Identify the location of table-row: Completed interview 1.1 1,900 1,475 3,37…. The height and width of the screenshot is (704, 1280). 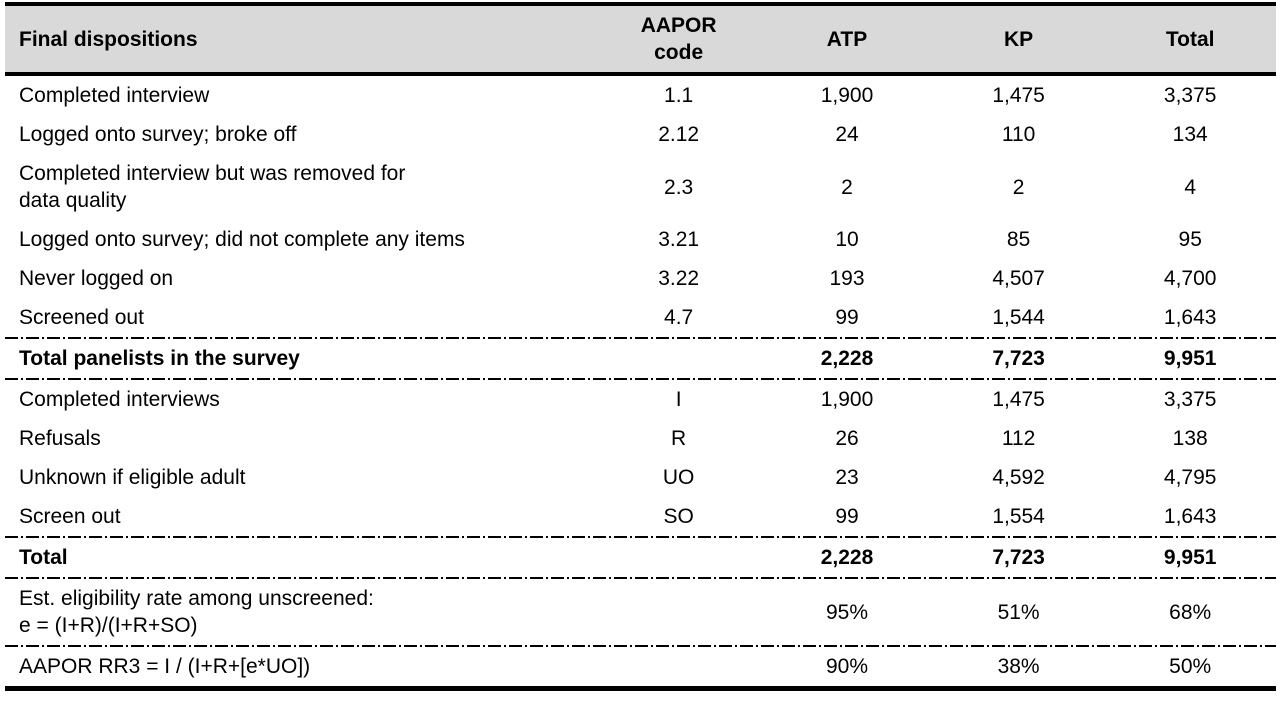
(640, 94).